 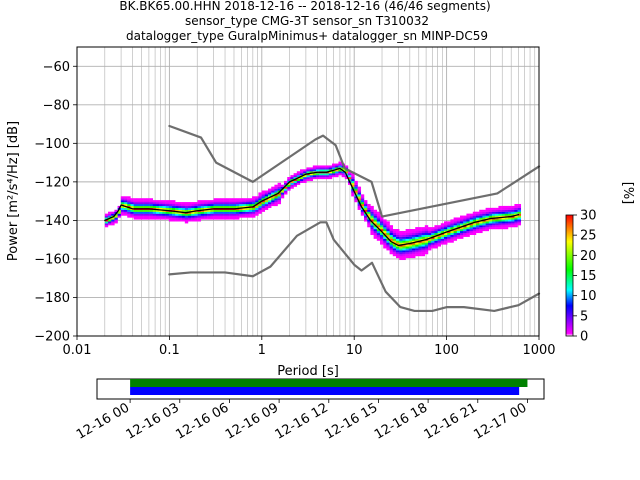 I want to click on x-axis-label: Period [s], so click(x=308, y=371).